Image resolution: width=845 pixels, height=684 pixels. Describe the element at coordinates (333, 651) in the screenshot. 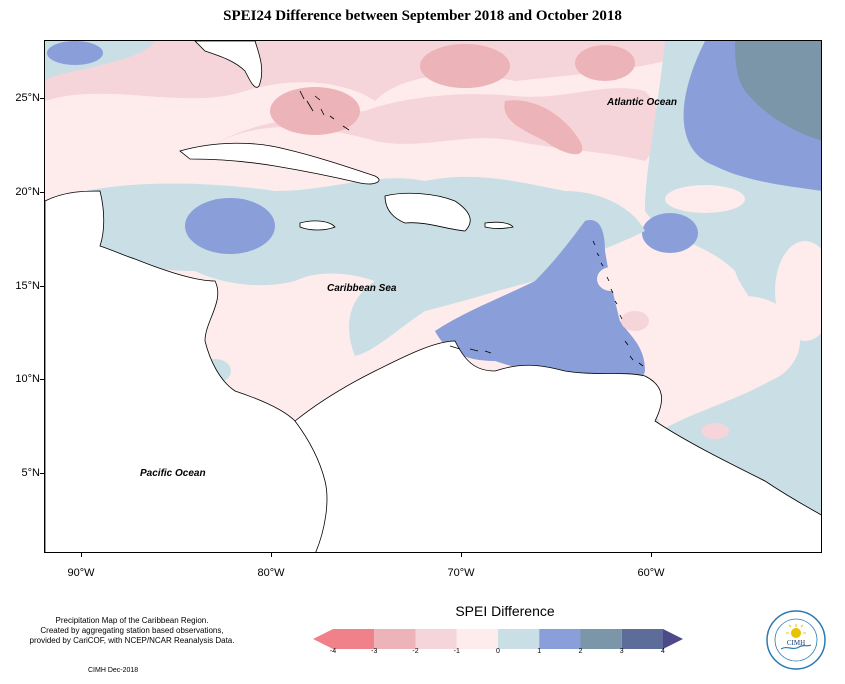

I see `legend-tick-label: -4` at that location.